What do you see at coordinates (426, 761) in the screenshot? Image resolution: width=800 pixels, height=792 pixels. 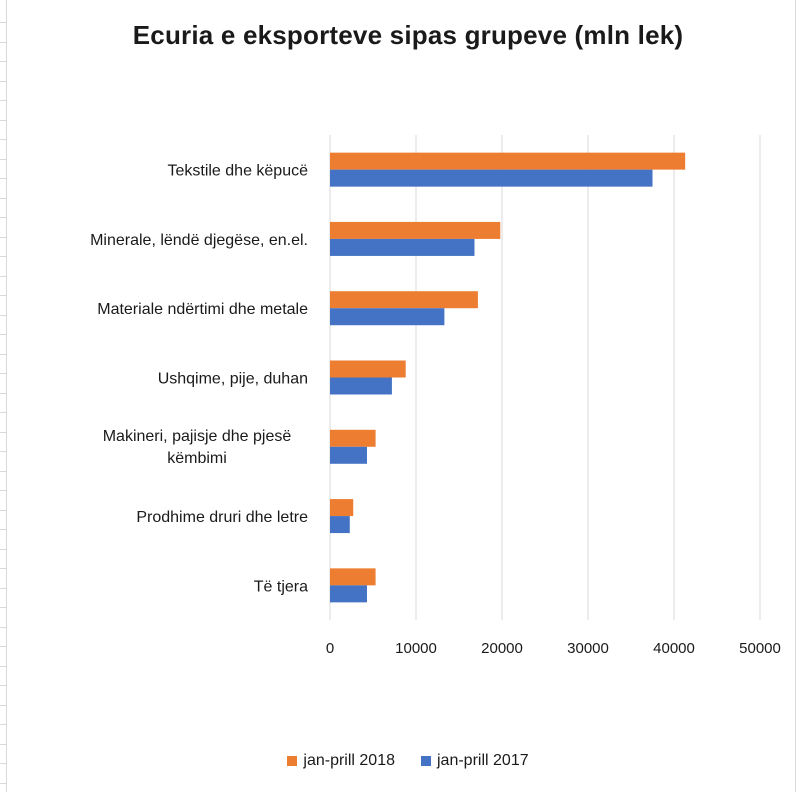 I see `legend-swatch-2017` at bounding box center [426, 761].